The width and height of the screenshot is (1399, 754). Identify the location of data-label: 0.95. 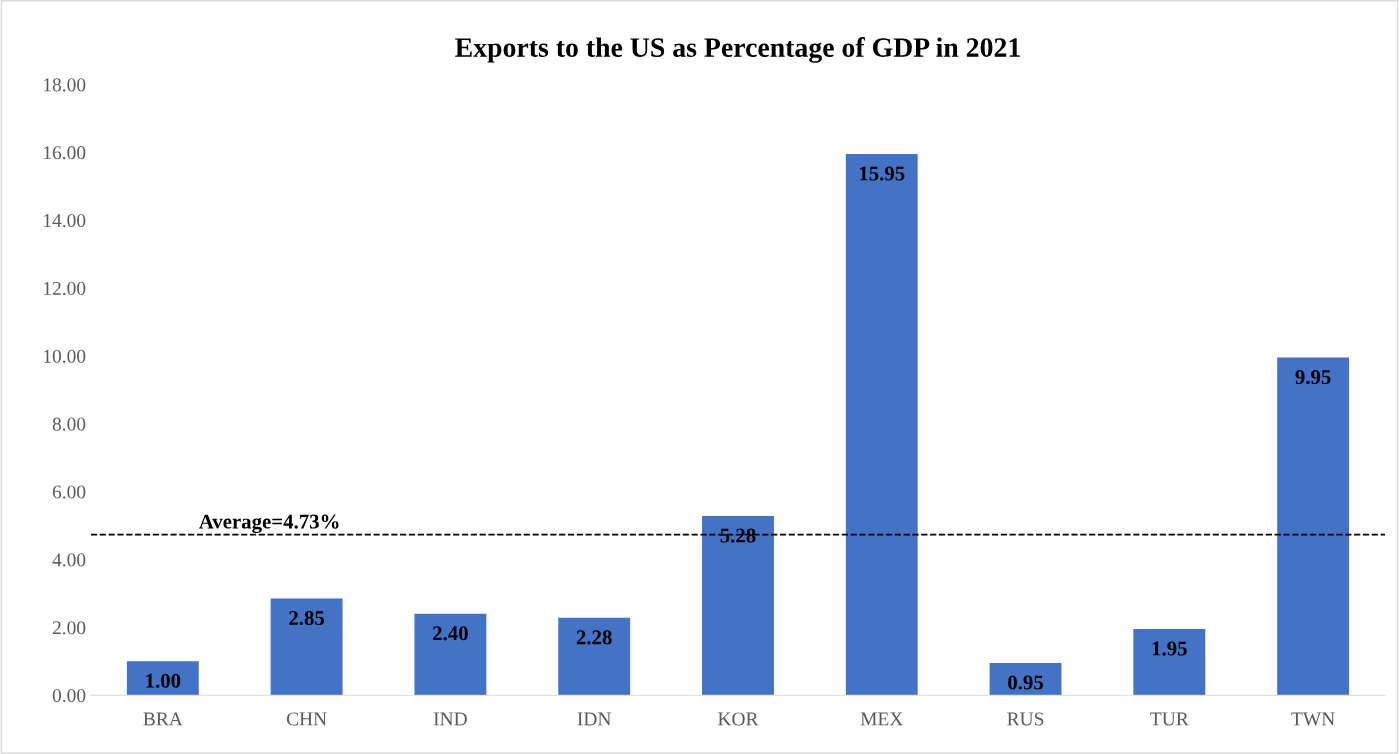
(1026, 682).